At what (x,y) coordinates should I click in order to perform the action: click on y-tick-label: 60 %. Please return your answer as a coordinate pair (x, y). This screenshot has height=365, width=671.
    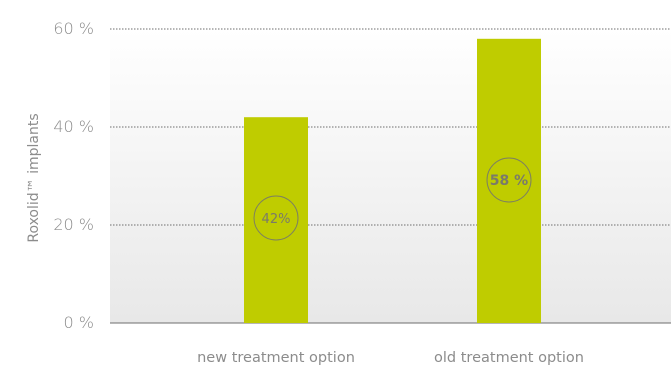
    Looking at the image, I should click on (73, 28).